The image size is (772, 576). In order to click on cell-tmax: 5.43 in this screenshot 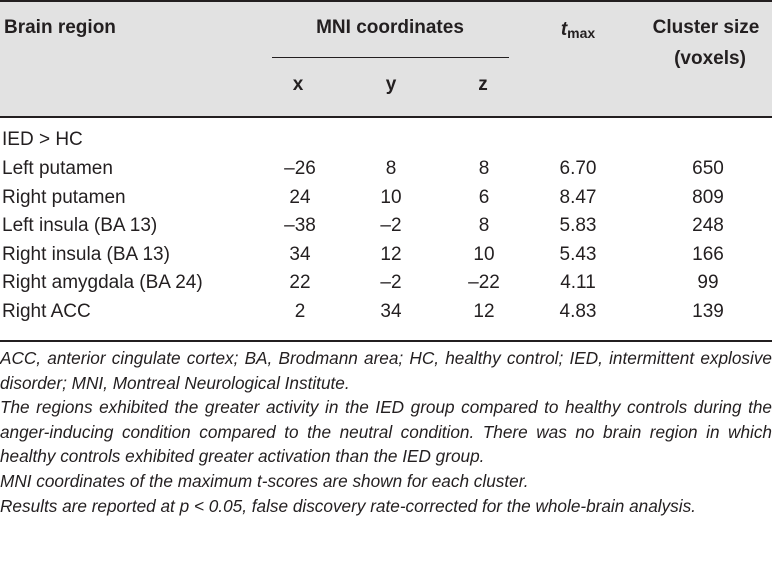, I will do `click(578, 254)`.